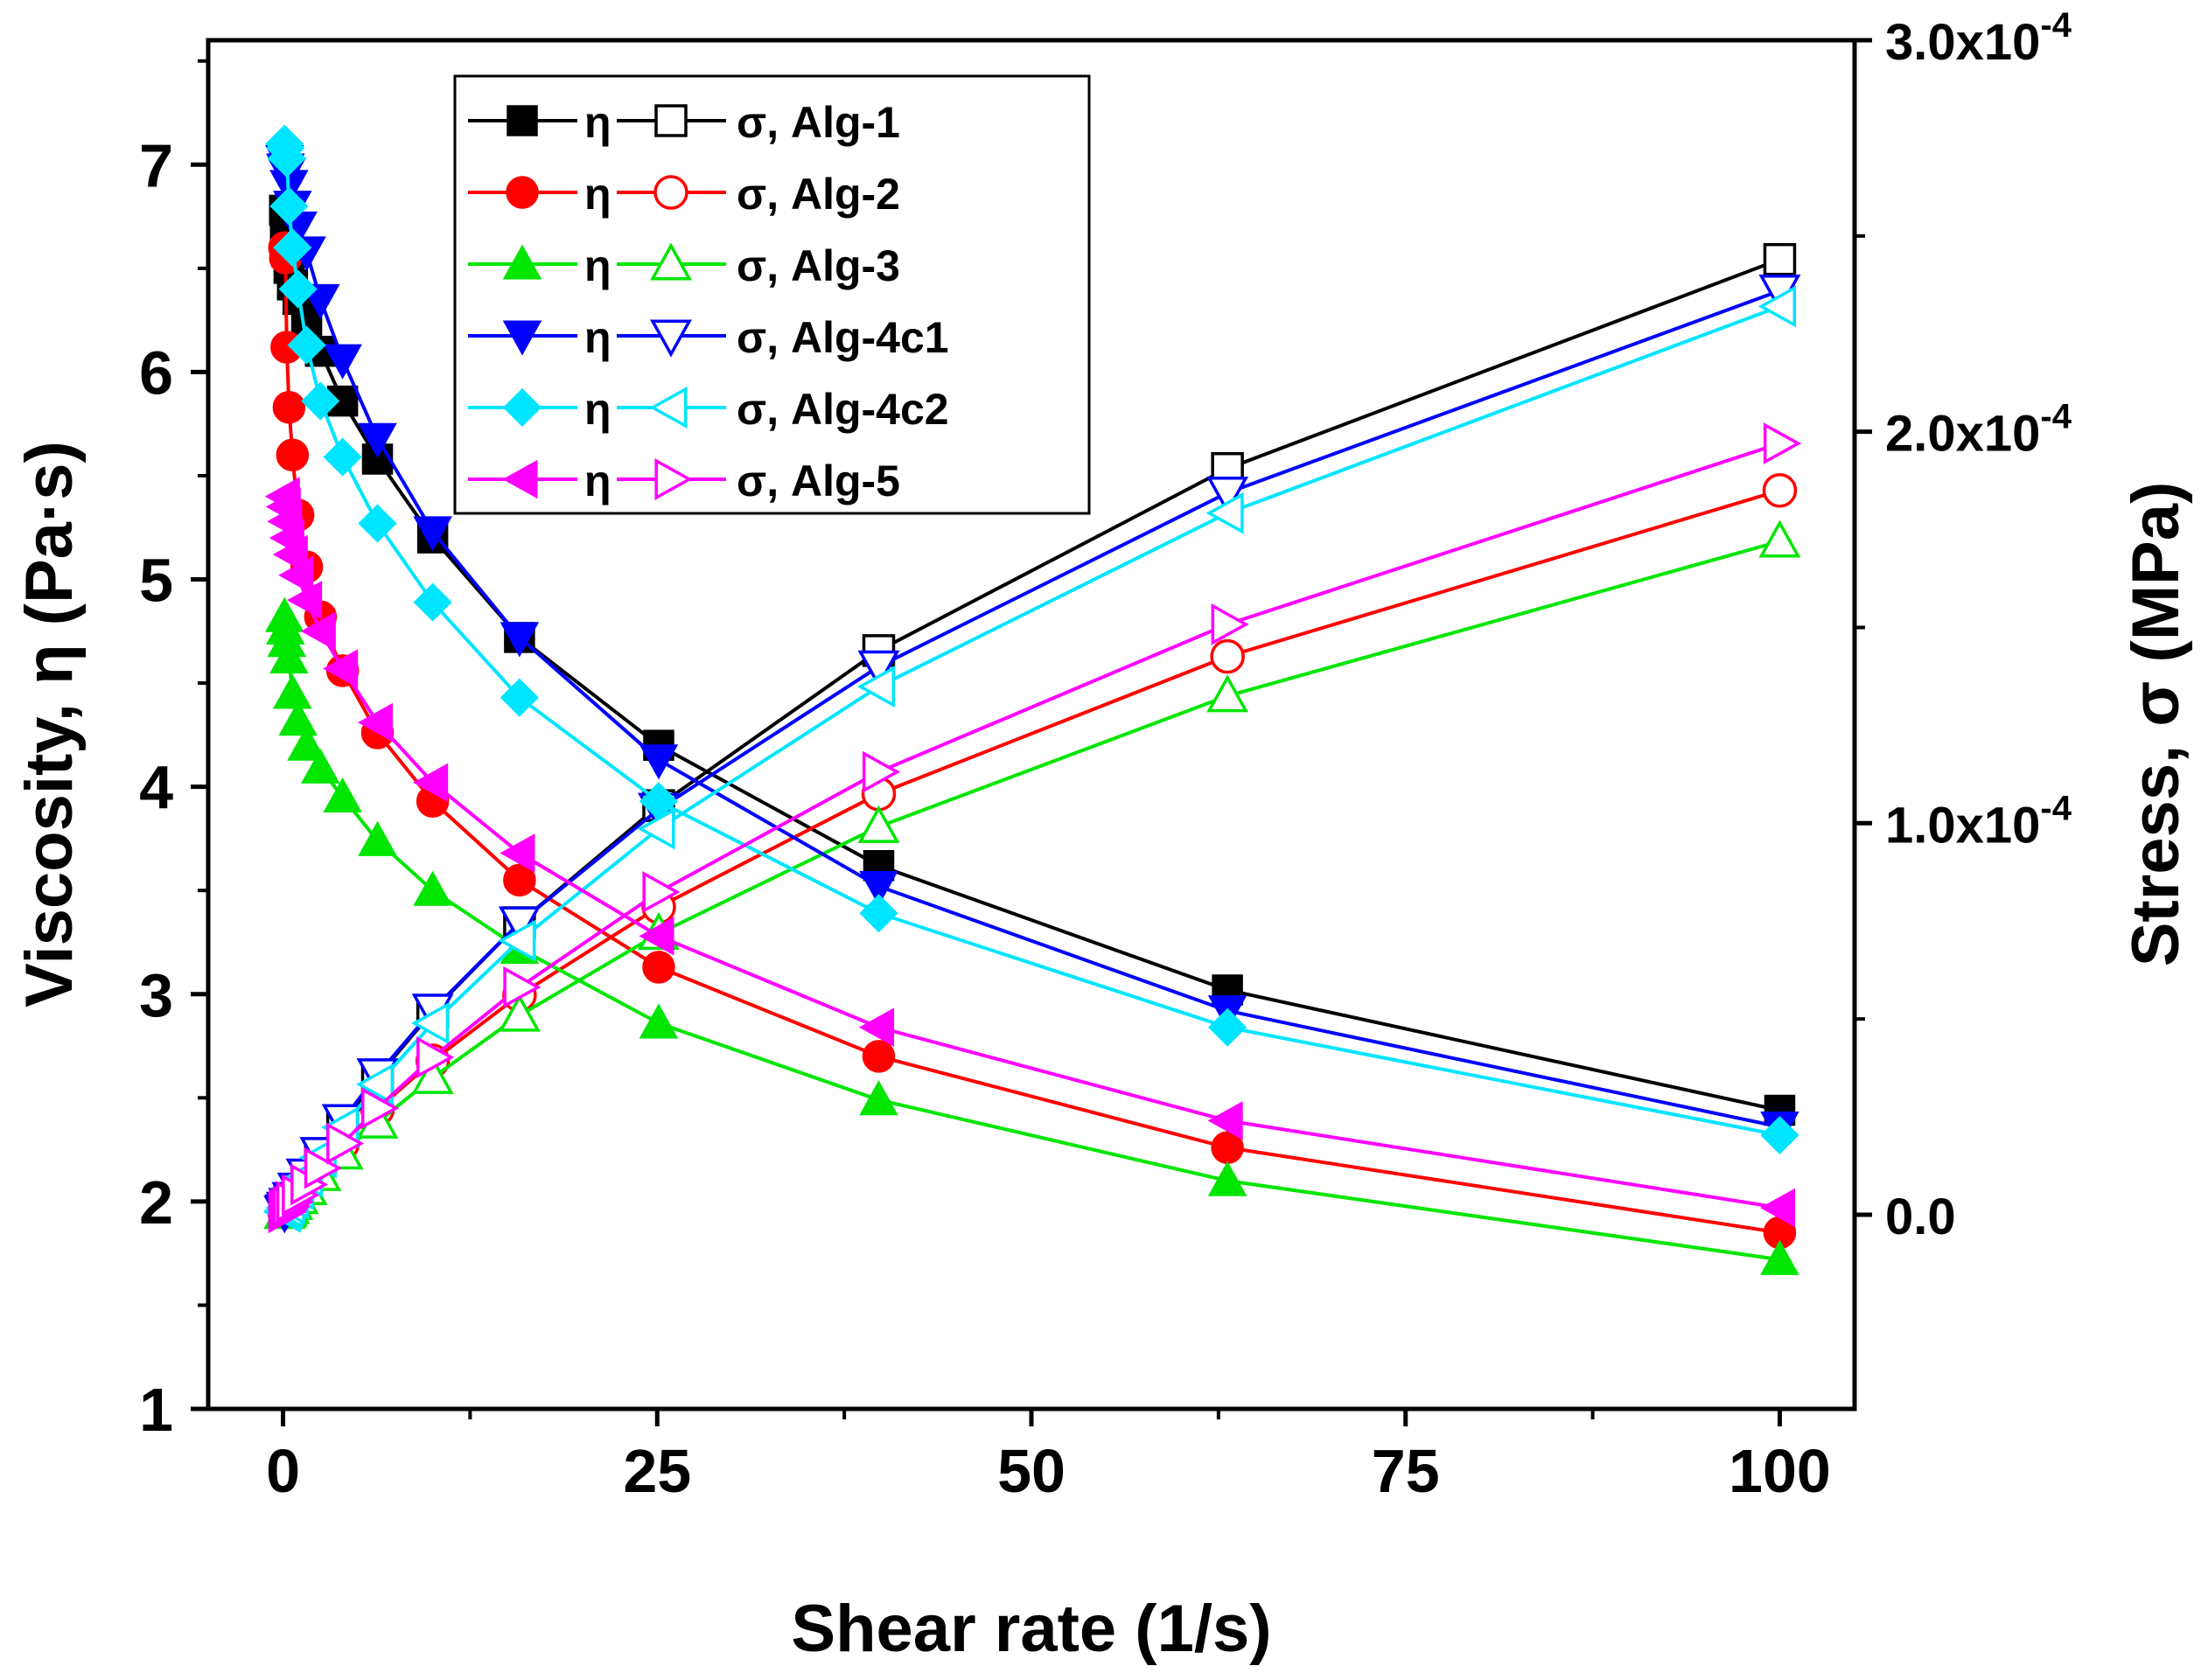 This screenshot has height=1680, width=2208. Describe the element at coordinates (156, 788) in the screenshot. I see `y-left-tick-label: 4` at that location.